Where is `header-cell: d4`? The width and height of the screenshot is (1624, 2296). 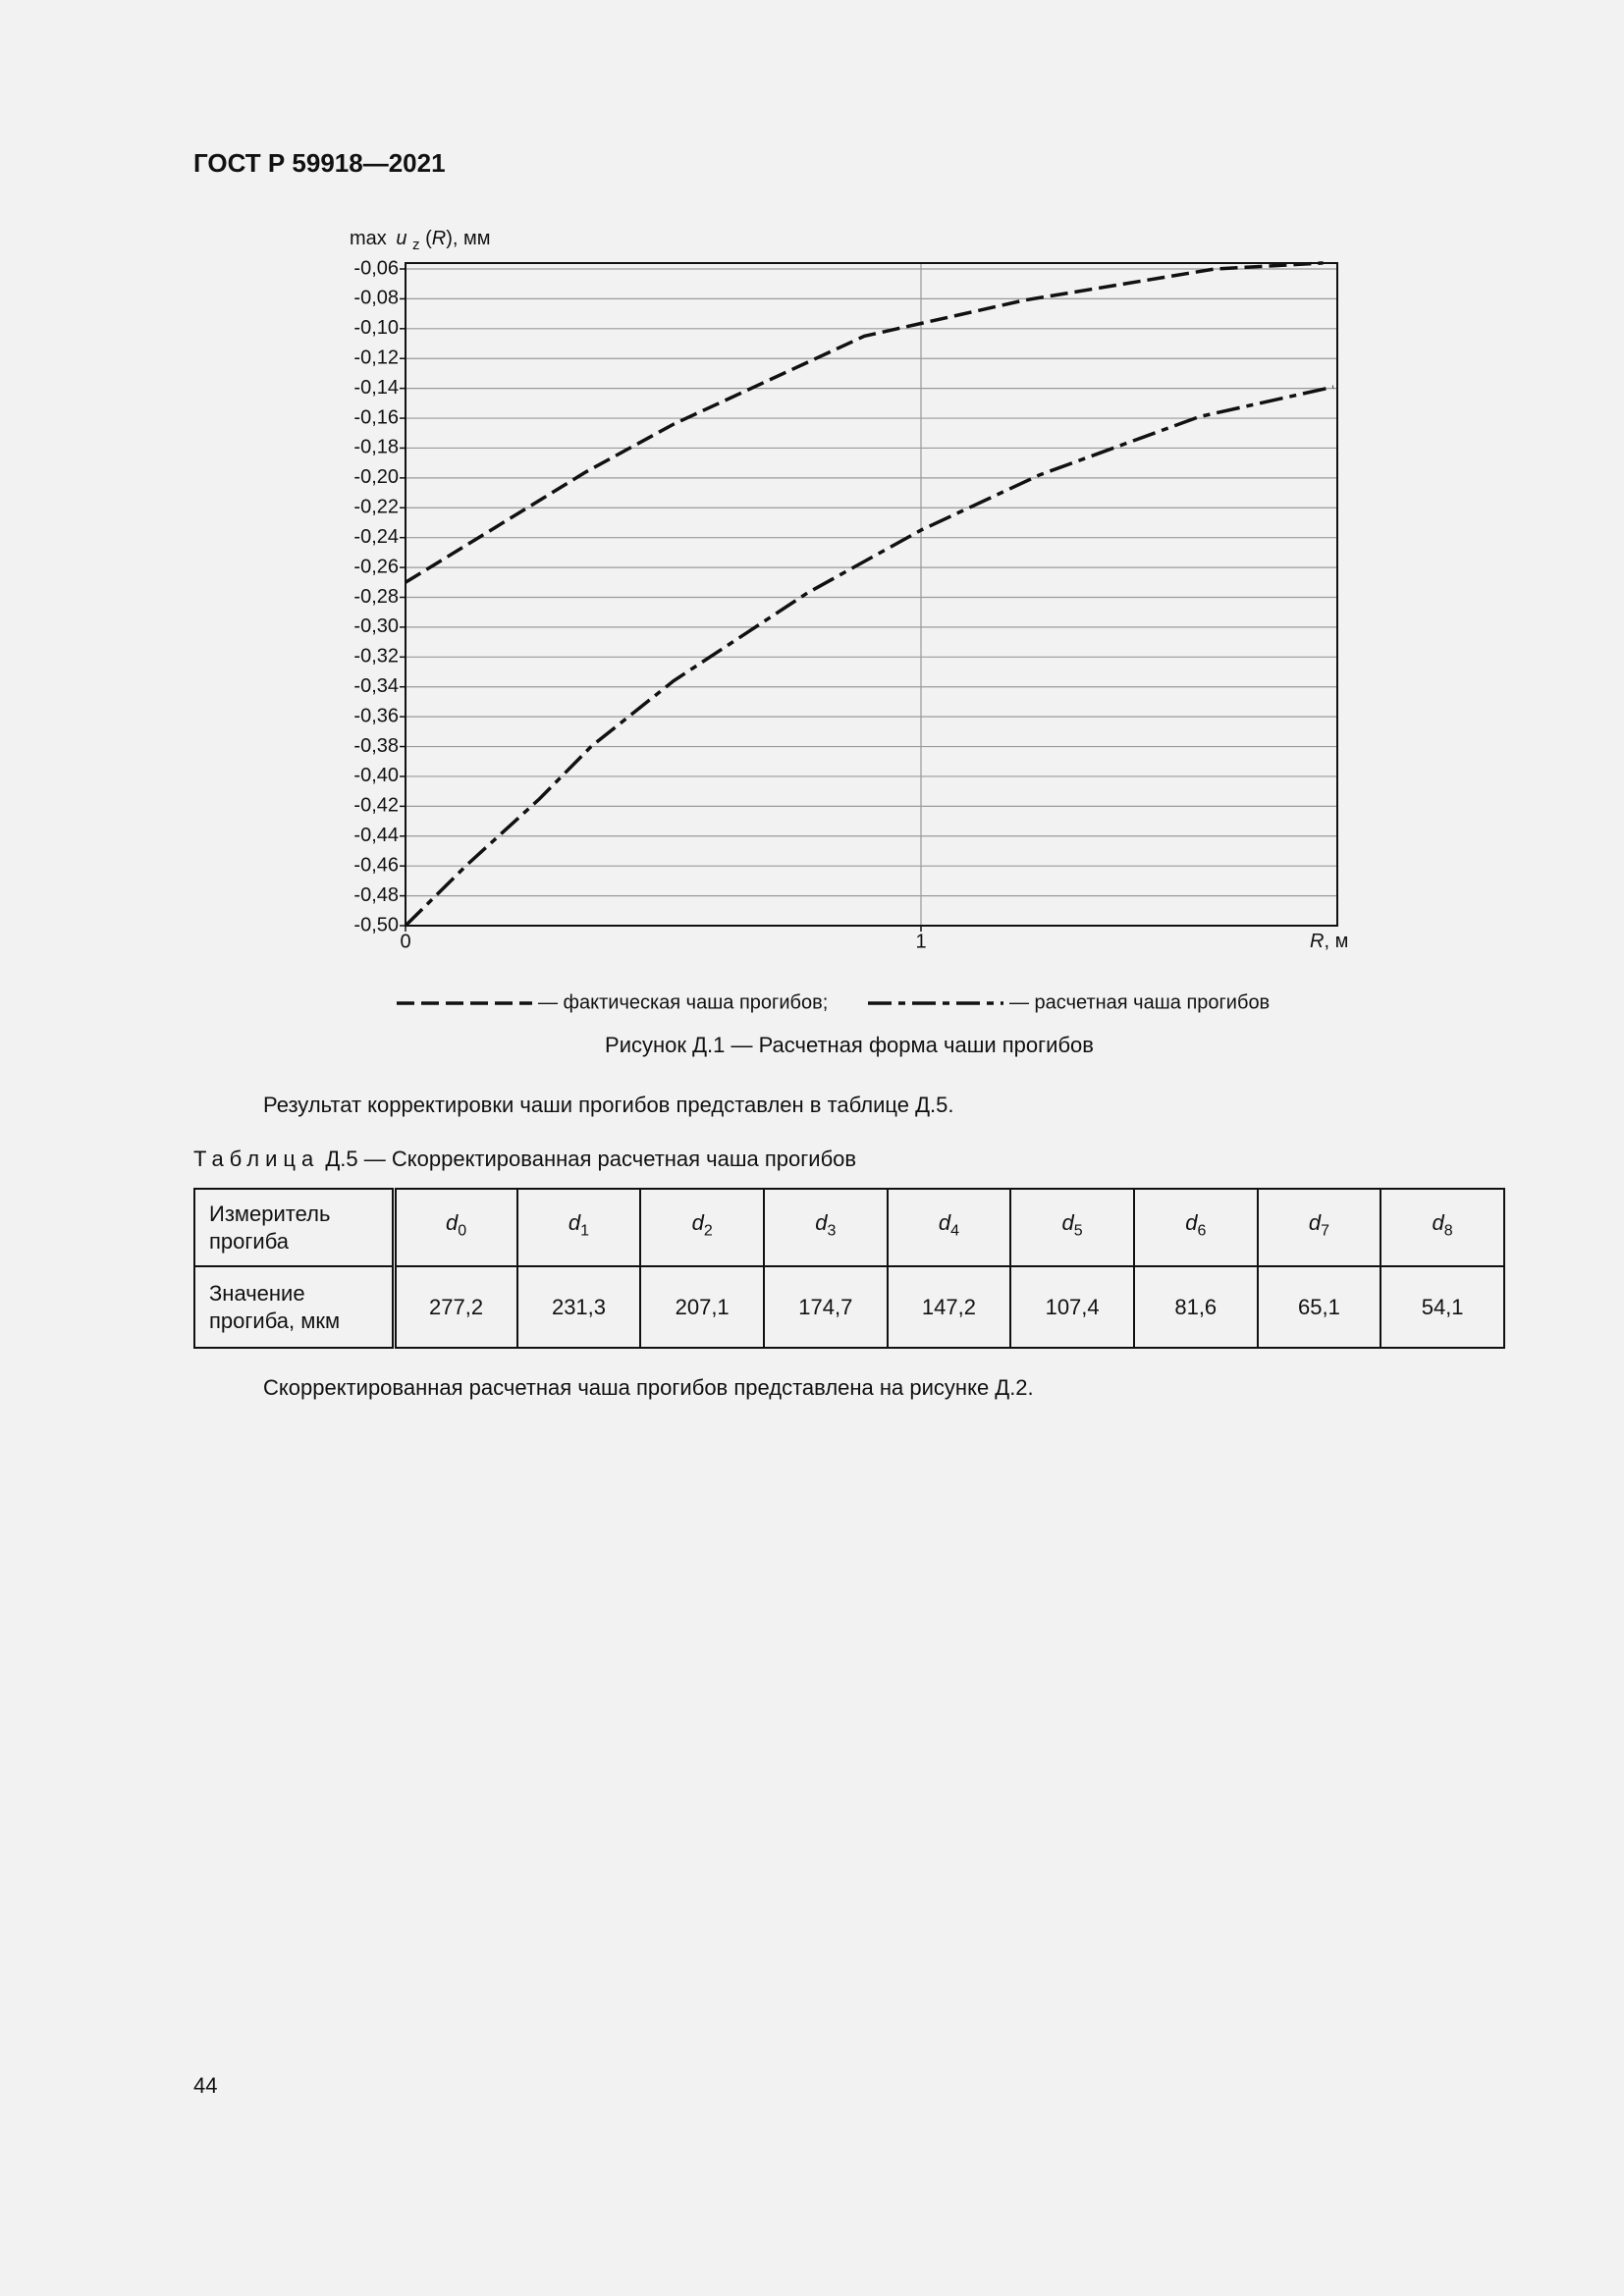
header-cell: d4 is located at coordinates (949, 1227).